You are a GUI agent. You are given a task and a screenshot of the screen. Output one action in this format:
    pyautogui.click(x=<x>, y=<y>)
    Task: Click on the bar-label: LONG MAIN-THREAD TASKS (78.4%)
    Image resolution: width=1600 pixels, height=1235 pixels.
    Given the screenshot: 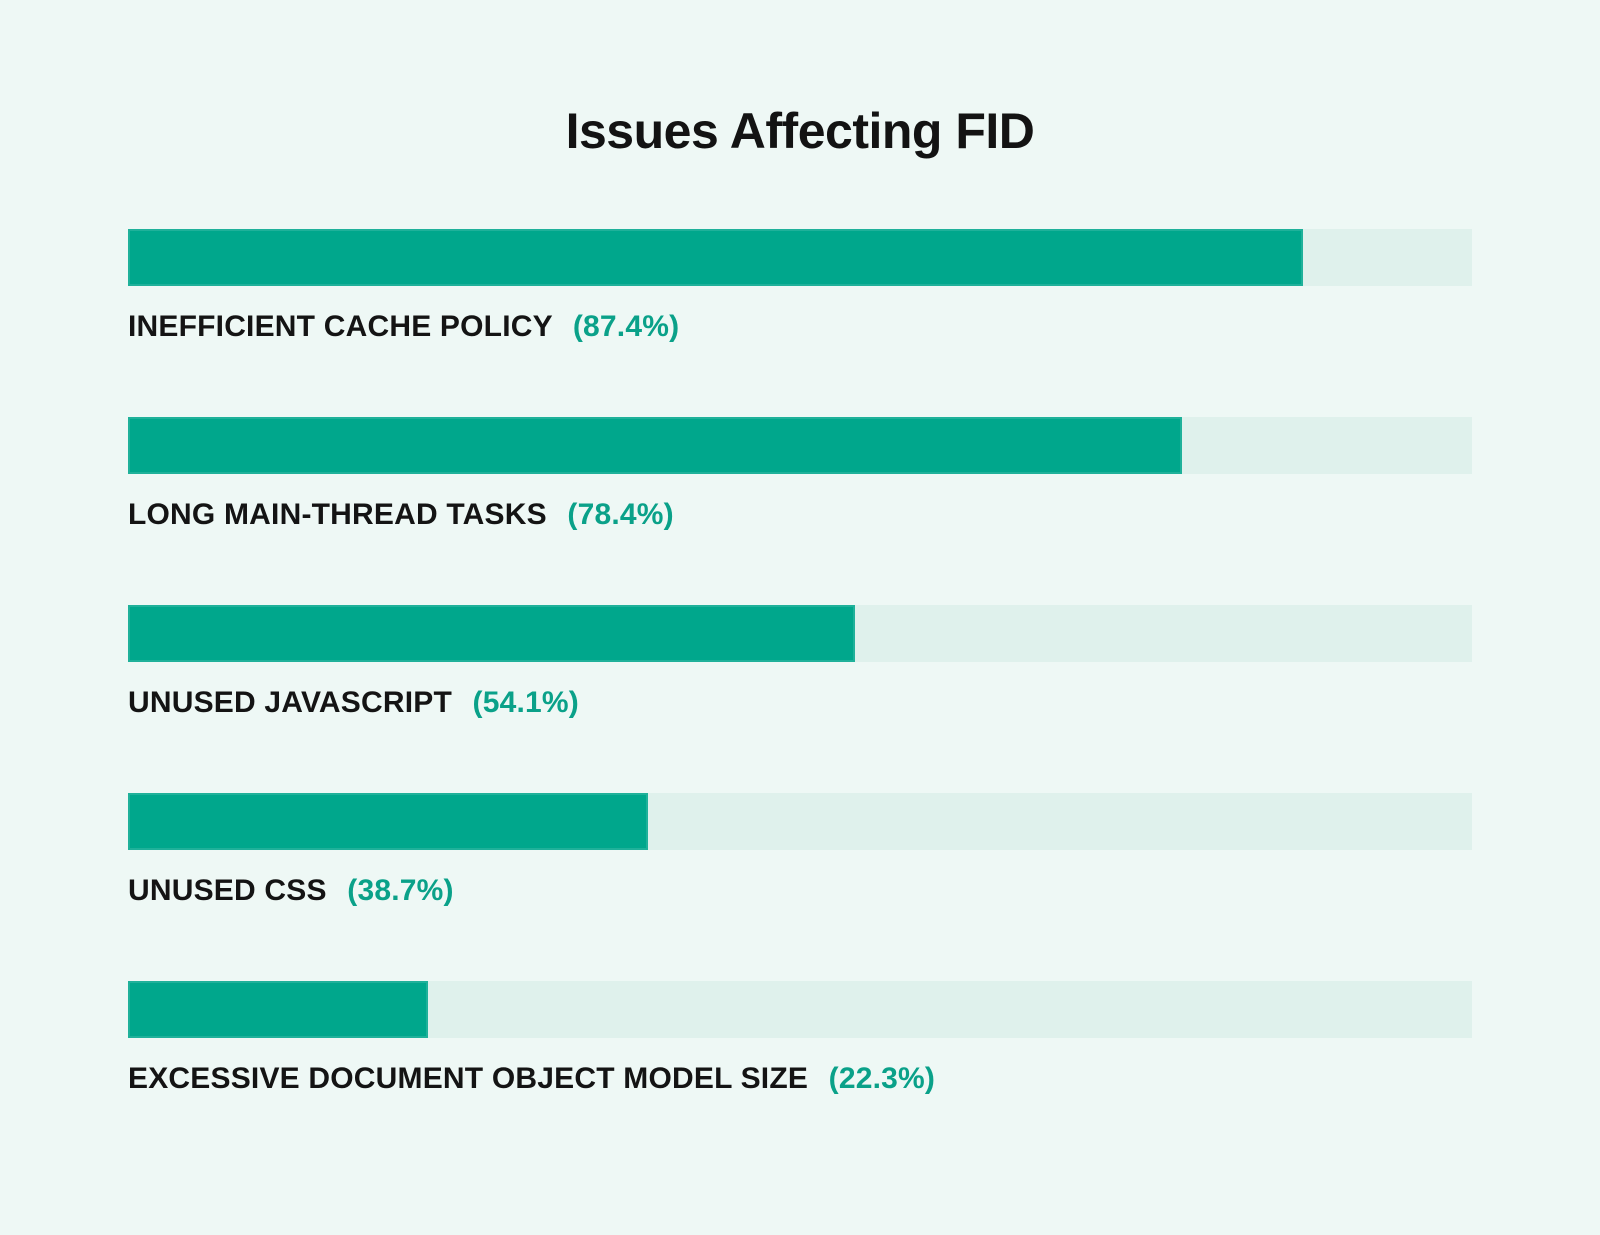 What is the action you would take?
    pyautogui.click(x=800, y=515)
    